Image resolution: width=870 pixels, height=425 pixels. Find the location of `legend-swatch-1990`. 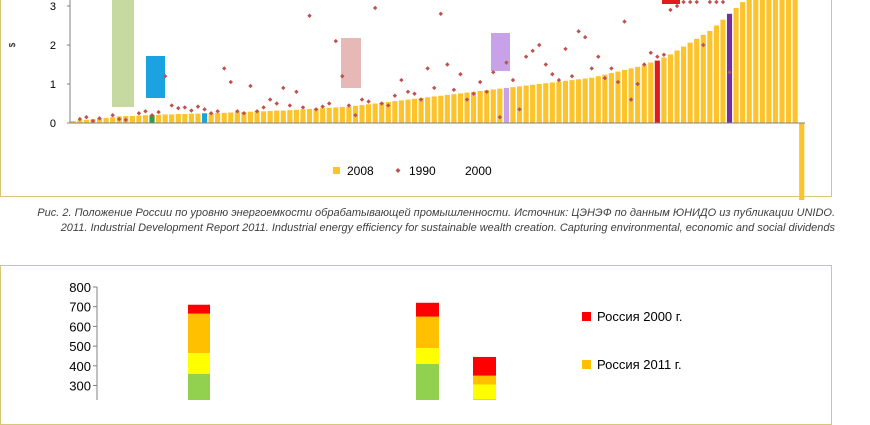

legend-swatch-1990 is located at coordinates (398, 170).